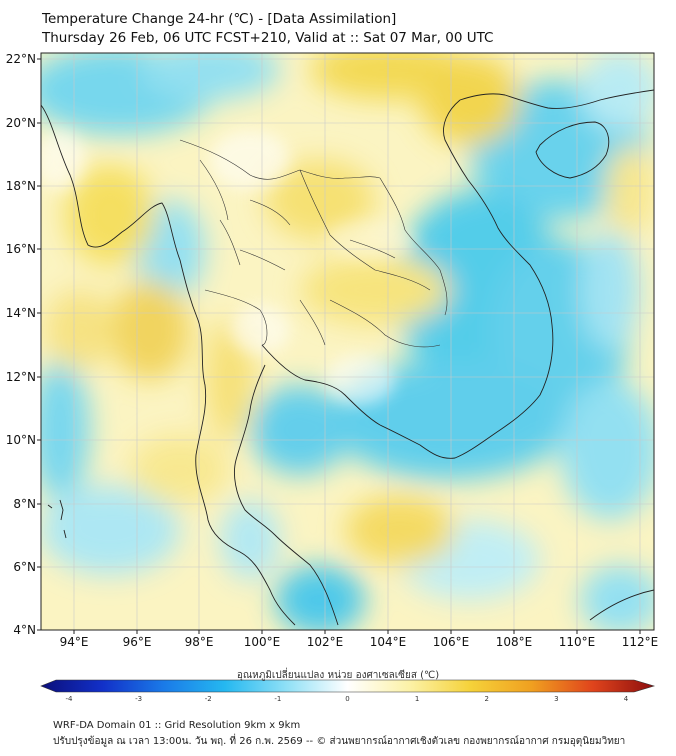 The height and width of the screenshot is (756, 676). I want to click on colorbar-tick-label: 4, so click(626, 699).